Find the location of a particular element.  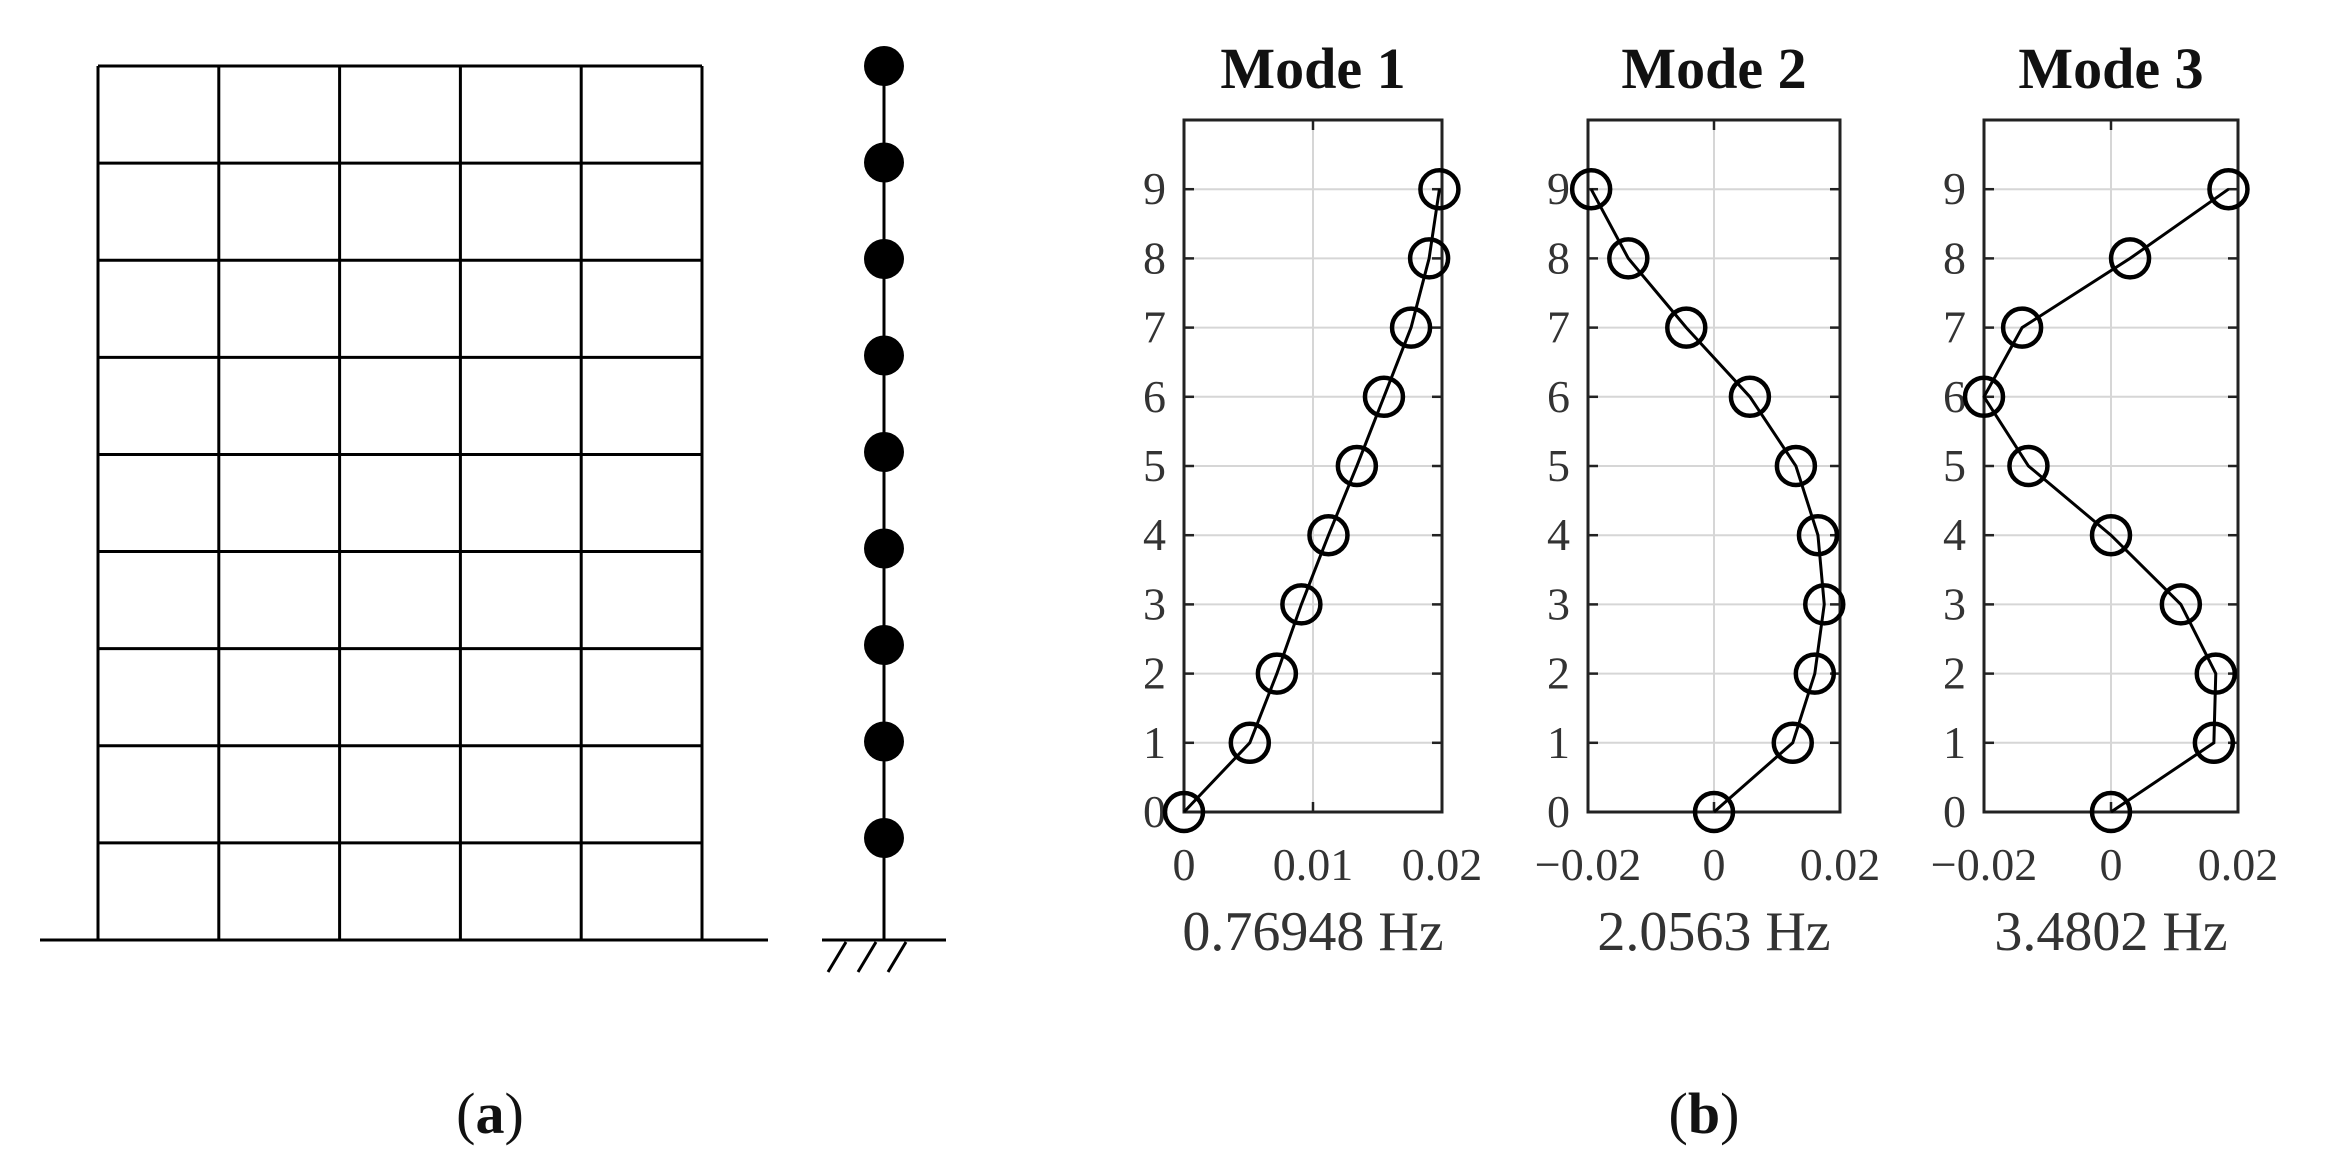

frequency-label: 2.0563 Hz is located at coordinates (1713, 932).